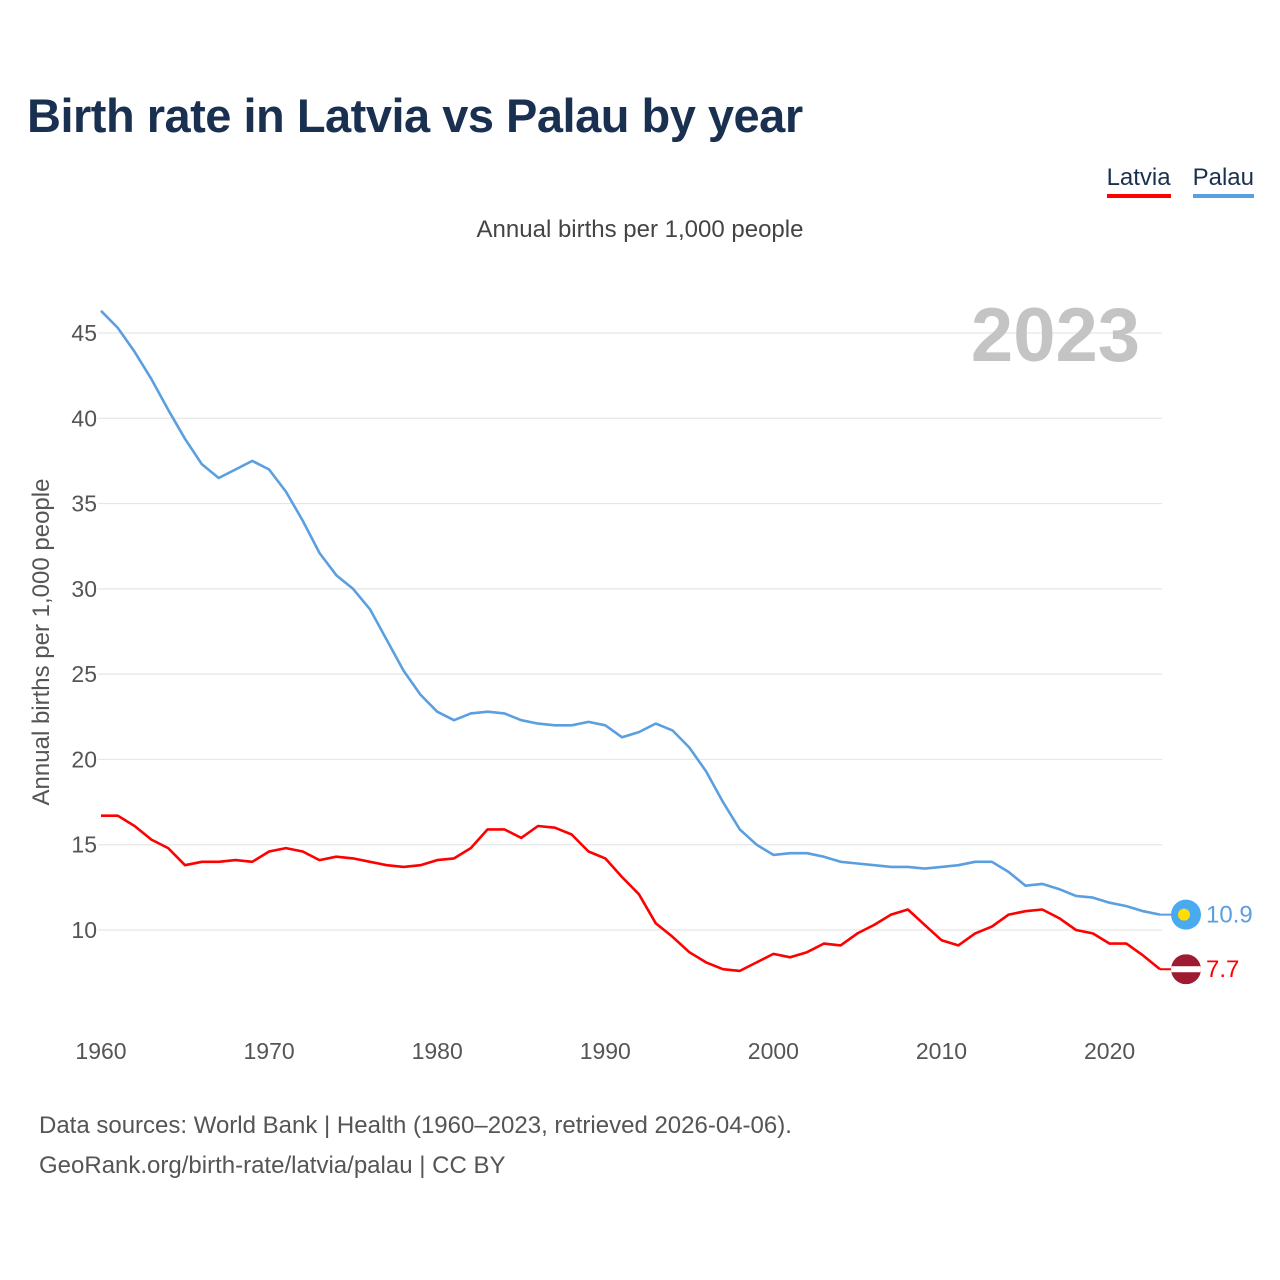 Image resolution: width=1280 pixels, height=1280 pixels. Describe the element at coordinates (269, 1051) in the screenshot. I see `x-tick-label-1970: 1970` at that location.